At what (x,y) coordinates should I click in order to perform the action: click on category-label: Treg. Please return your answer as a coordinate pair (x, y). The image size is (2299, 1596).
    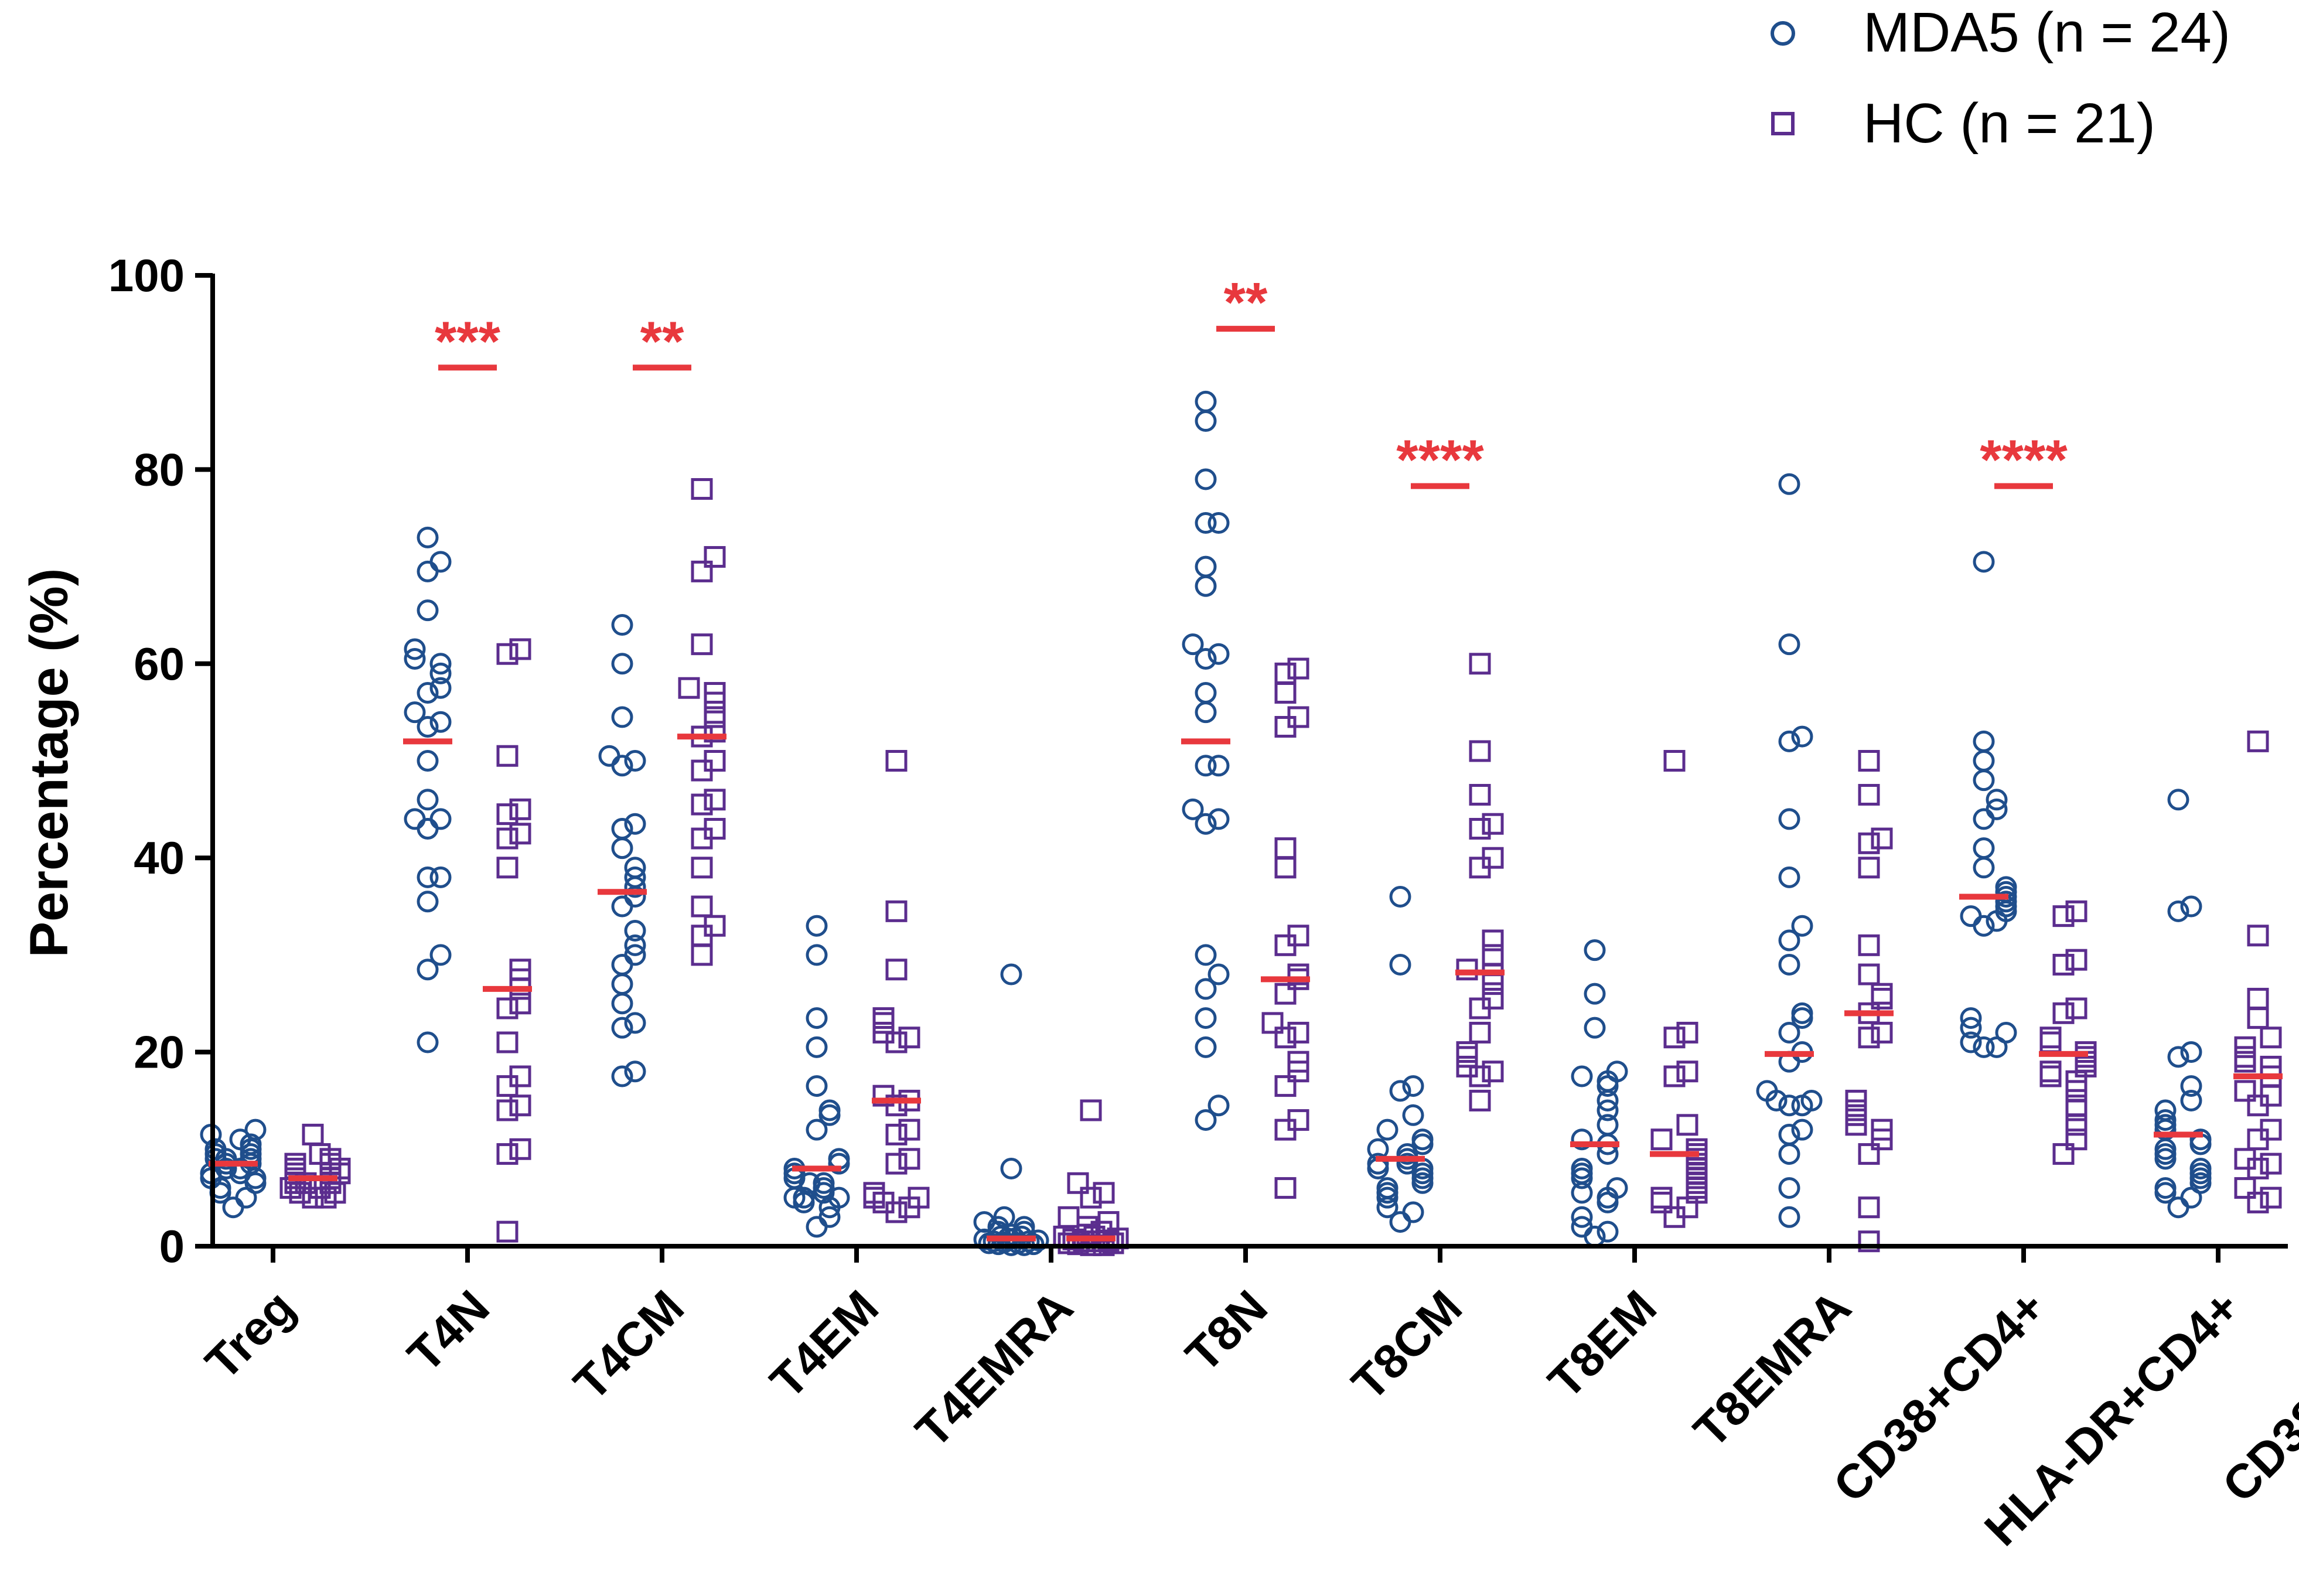
    Looking at the image, I should click on (251, 1335).